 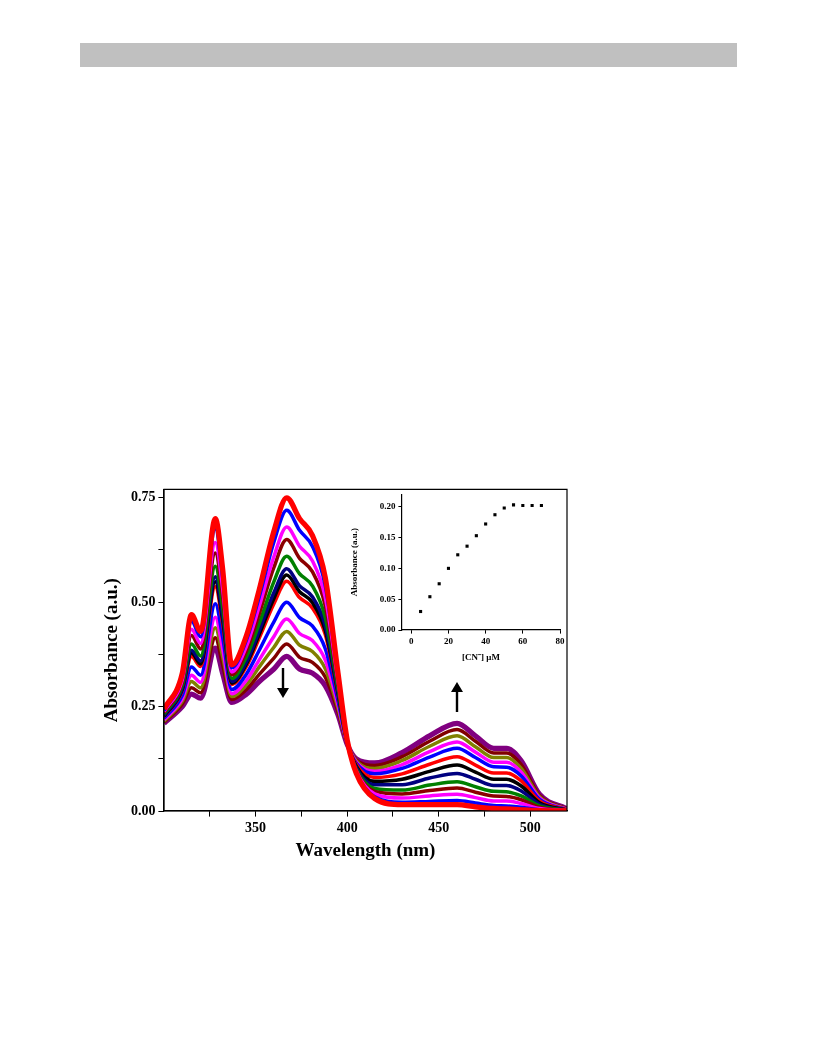 I want to click on y-tick-label: 0.20, so click(x=387, y=506).